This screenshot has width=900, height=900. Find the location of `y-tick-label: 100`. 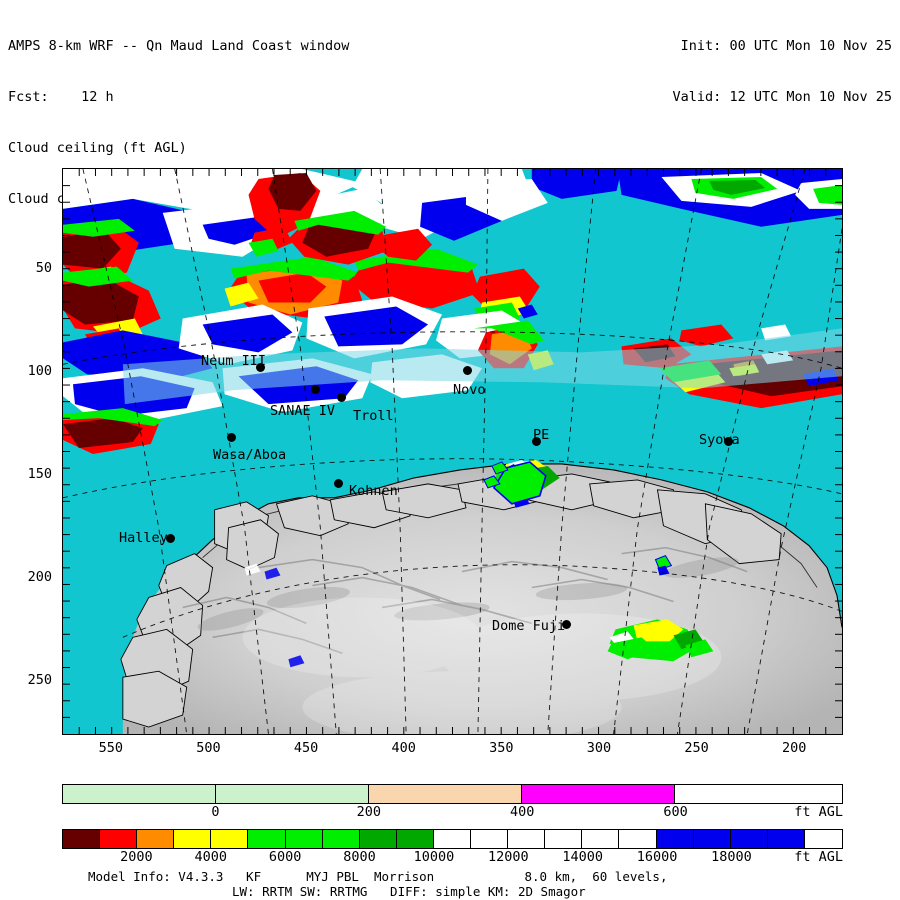

y-tick-label: 100 is located at coordinates (39, 371).